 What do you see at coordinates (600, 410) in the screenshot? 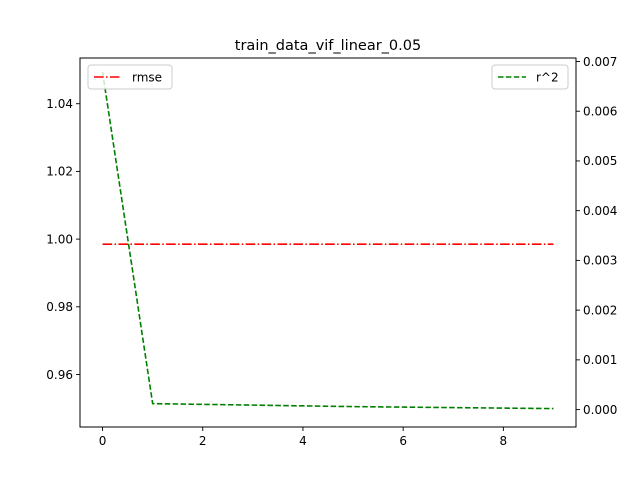
I see `right-y-tick-label: 0.000` at bounding box center [600, 410].